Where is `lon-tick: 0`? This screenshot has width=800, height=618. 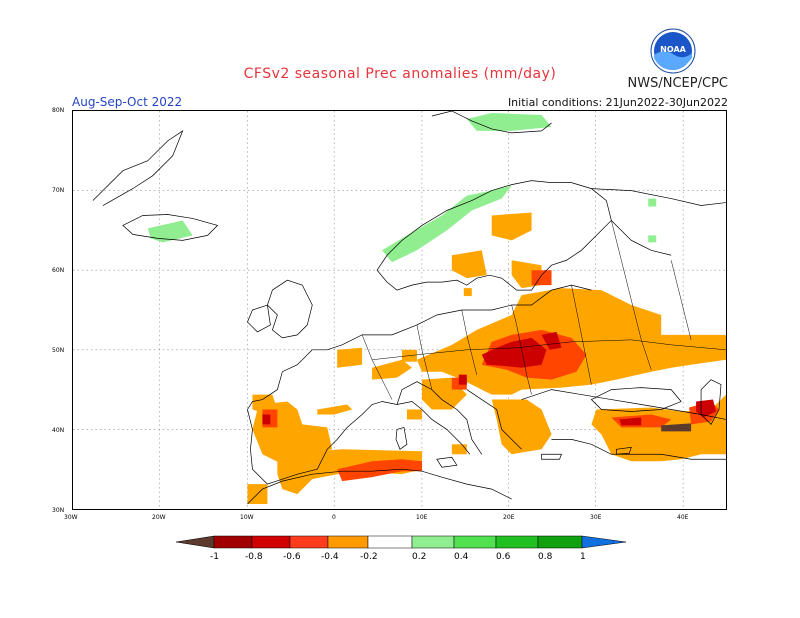 lon-tick: 0 is located at coordinates (334, 517).